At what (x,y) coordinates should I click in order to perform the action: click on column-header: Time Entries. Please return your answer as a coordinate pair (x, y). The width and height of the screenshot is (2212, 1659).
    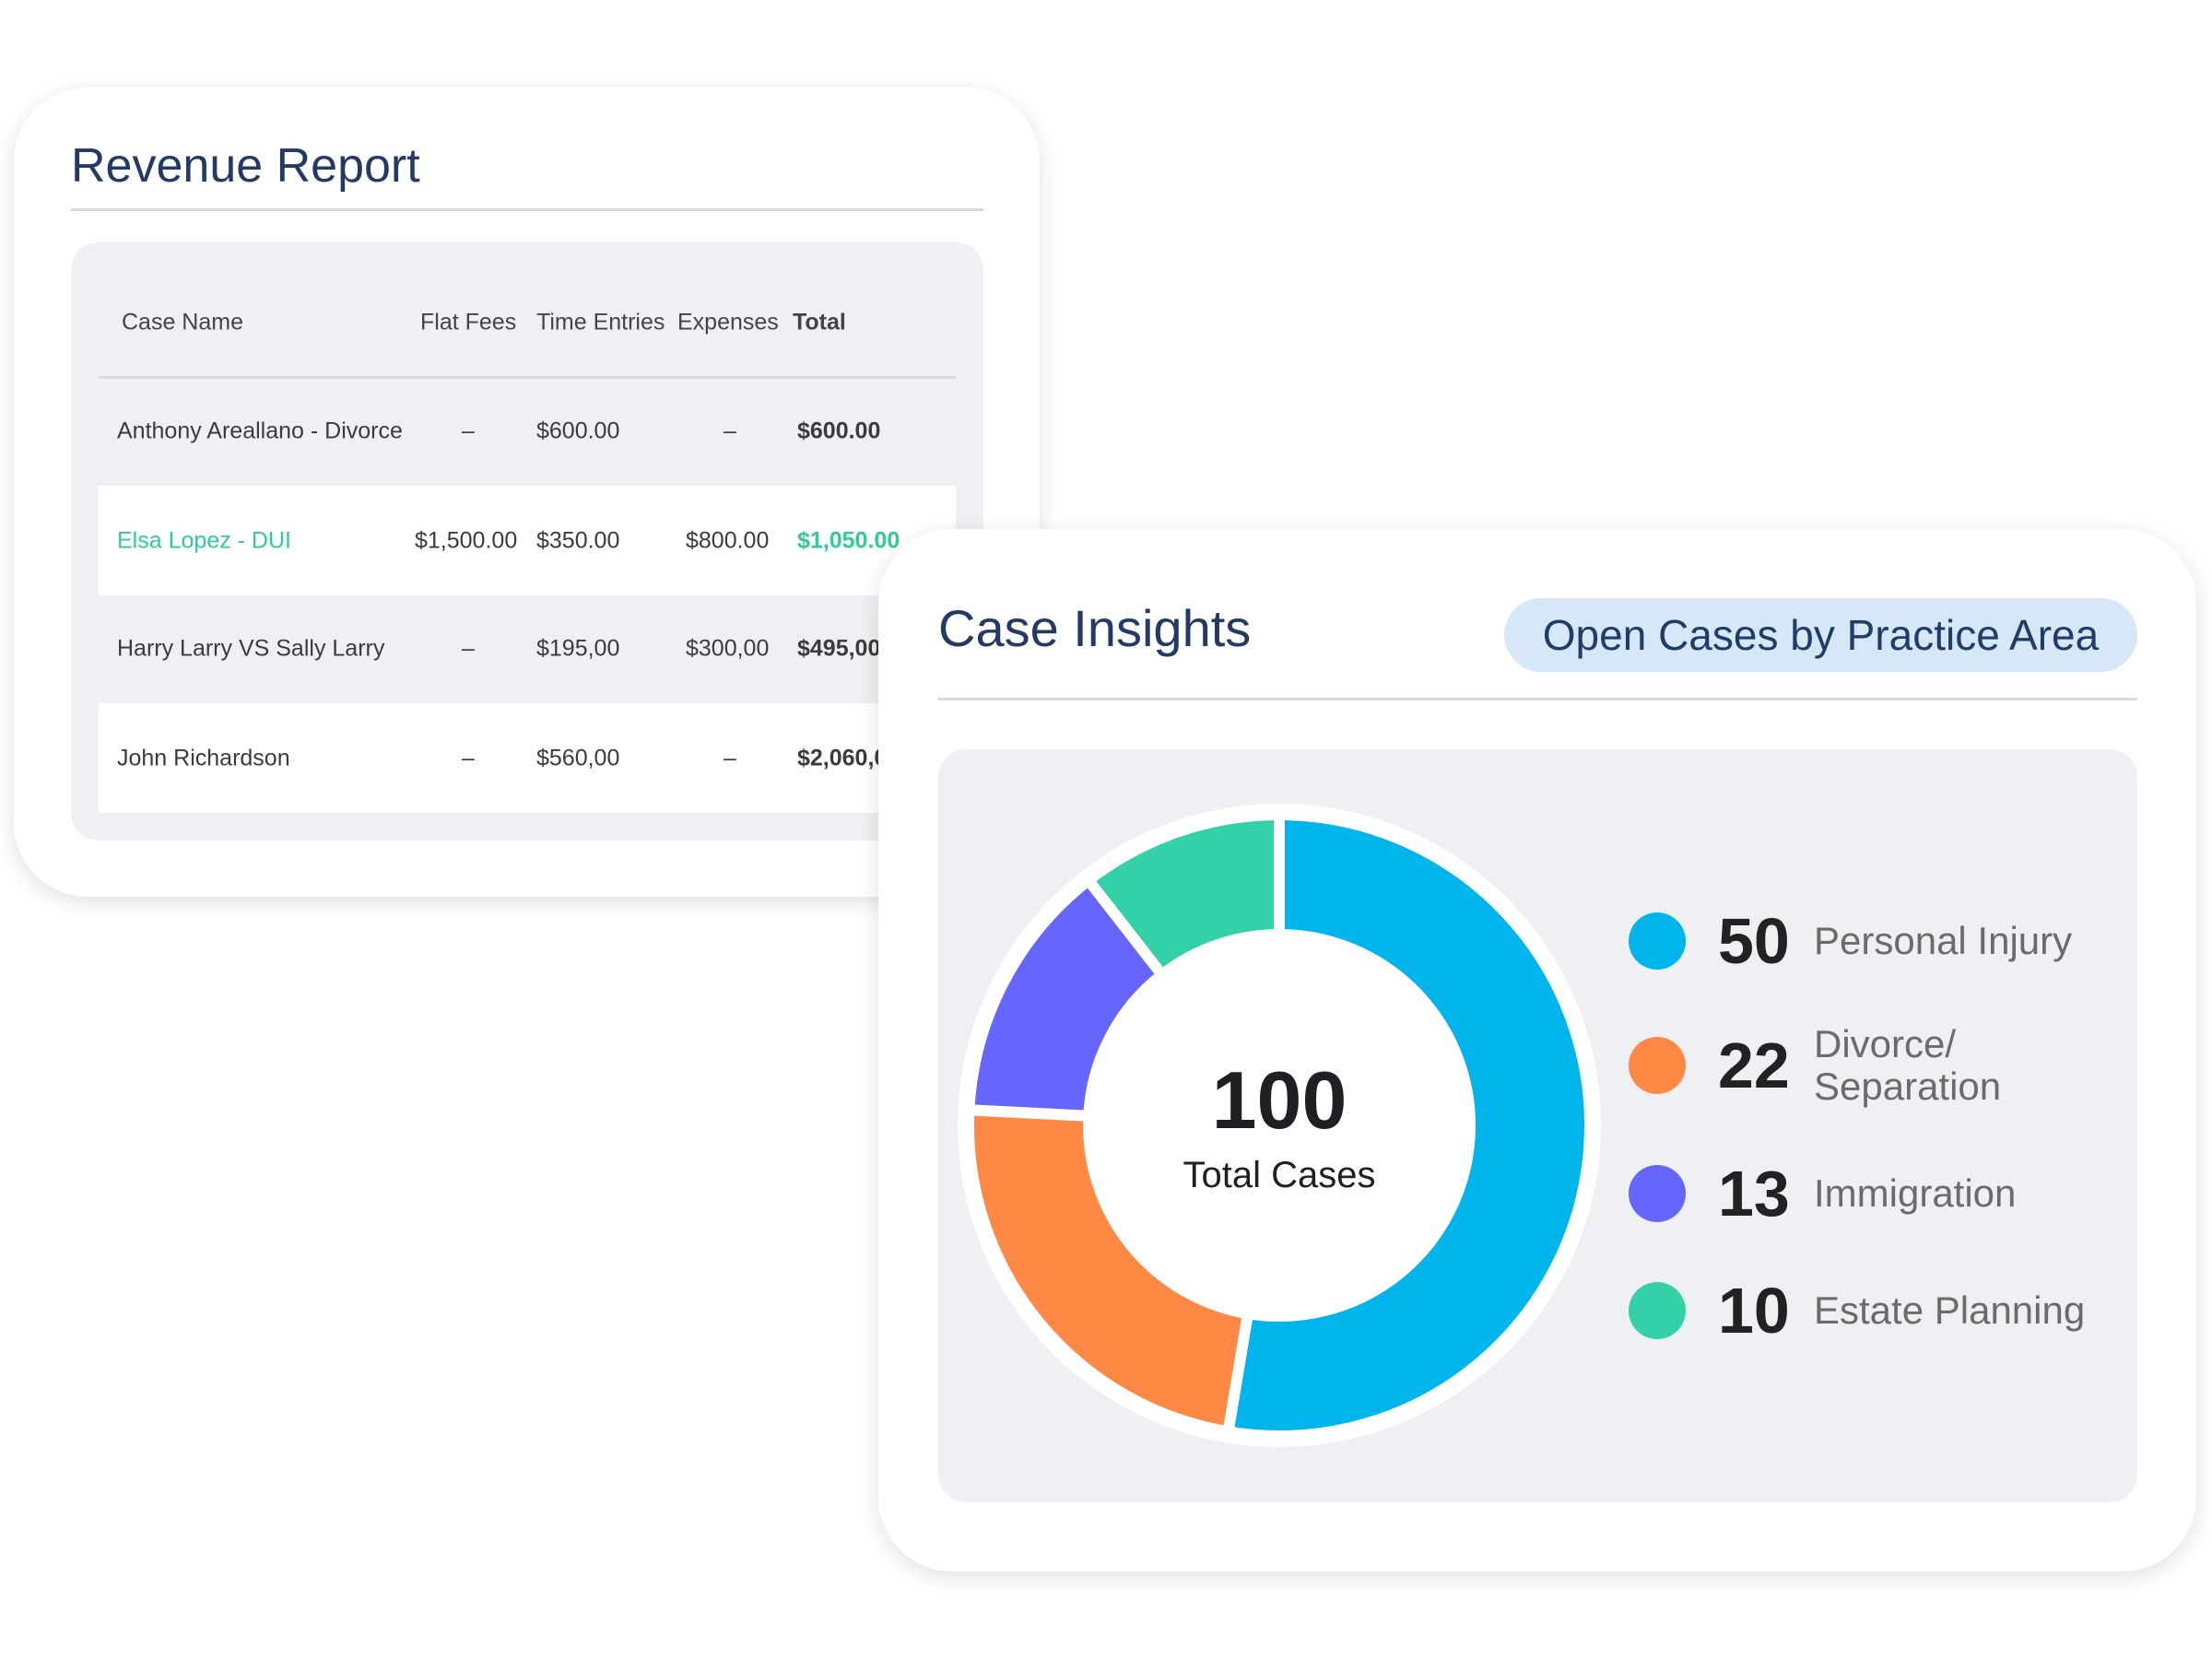
    Looking at the image, I should click on (600, 322).